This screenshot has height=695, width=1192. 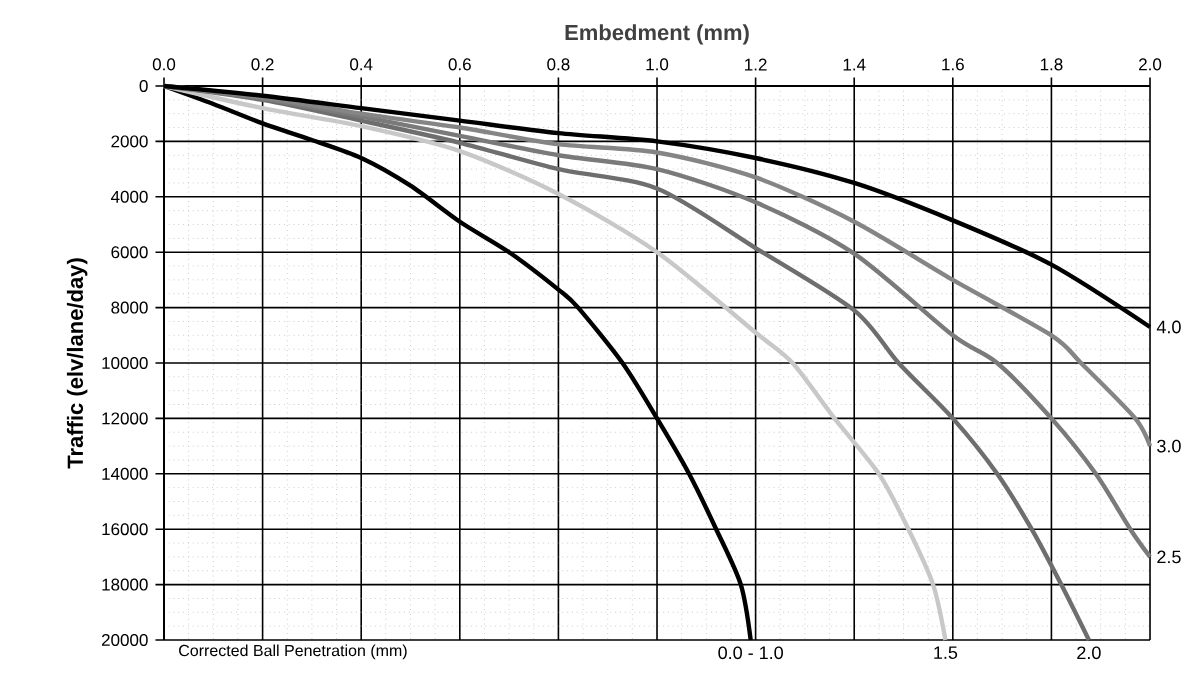 What do you see at coordinates (1169, 557) in the screenshot?
I see `series-label: 2.5` at bounding box center [1169, 557].